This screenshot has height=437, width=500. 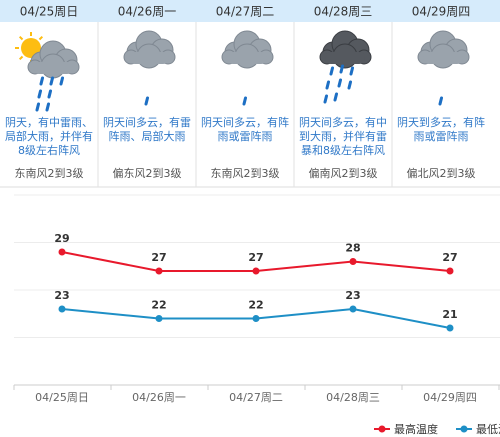 What do you see at coordinates (256, 397) in the screenshot?
I see `x-tick-label: 04/27周二` at bounding box center [256, 397].